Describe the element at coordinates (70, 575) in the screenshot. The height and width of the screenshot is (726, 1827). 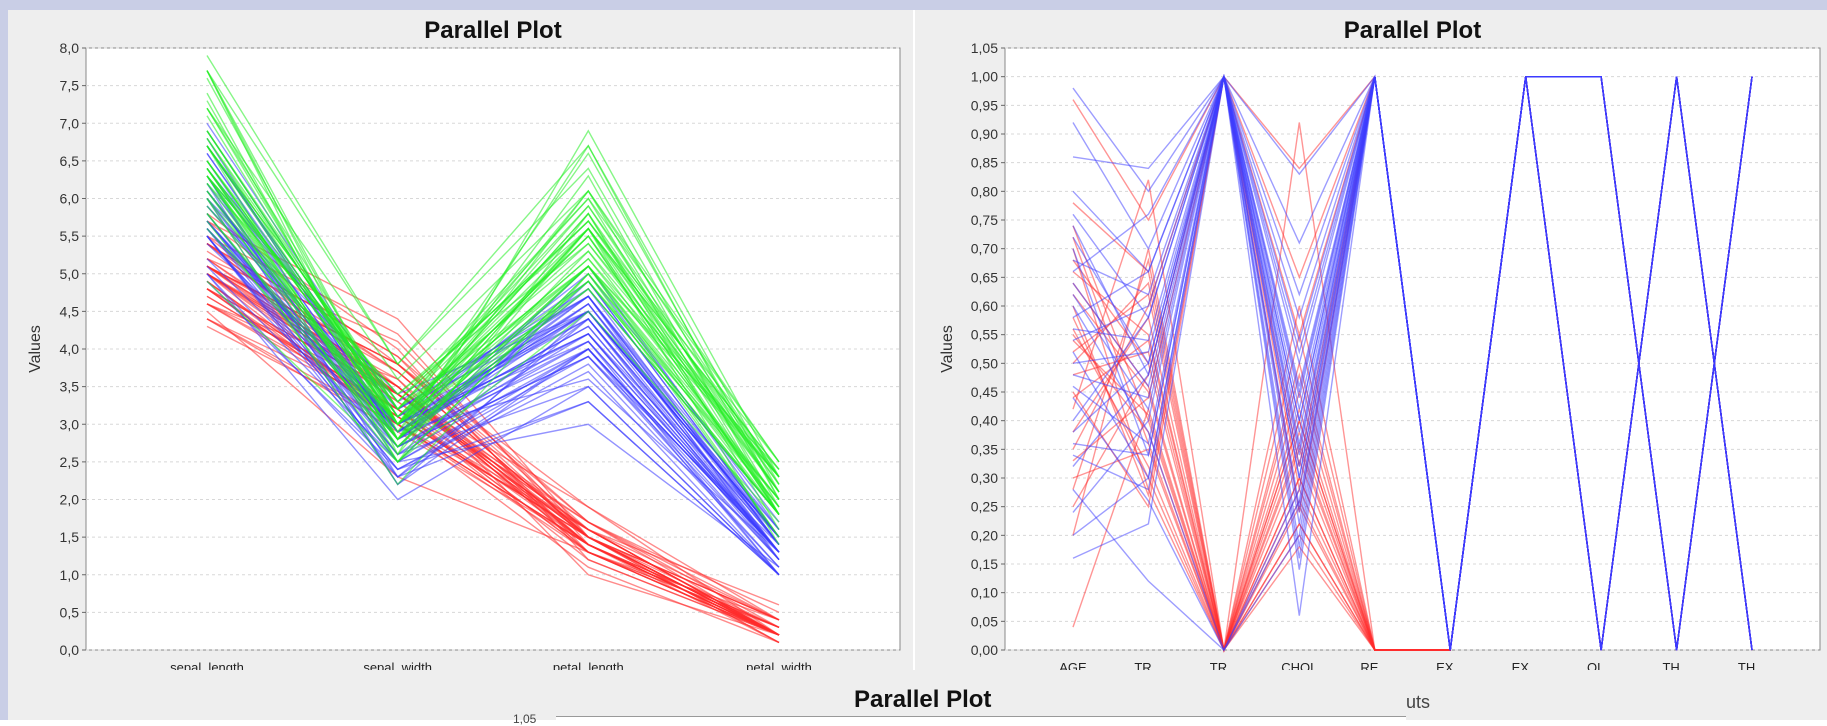
I see `y-tick-label: 1,0` at that location.